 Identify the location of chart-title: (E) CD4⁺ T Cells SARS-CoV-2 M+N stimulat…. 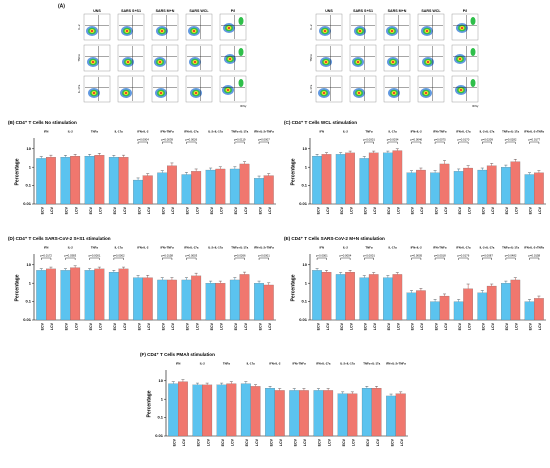
(334, 238).